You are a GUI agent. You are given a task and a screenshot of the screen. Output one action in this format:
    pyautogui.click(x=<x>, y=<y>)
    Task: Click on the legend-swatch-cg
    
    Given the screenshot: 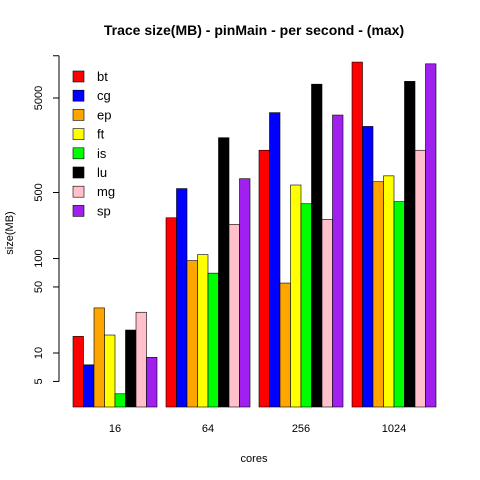 What is the action you would take?
    pyautogui.click(x=78, y=95)
    